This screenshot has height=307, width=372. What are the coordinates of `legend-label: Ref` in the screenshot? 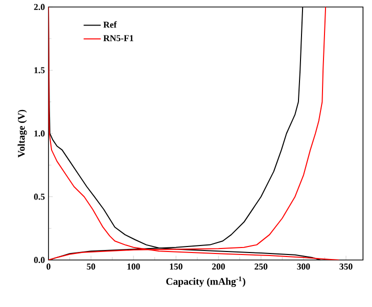 It's located at (110, 24).